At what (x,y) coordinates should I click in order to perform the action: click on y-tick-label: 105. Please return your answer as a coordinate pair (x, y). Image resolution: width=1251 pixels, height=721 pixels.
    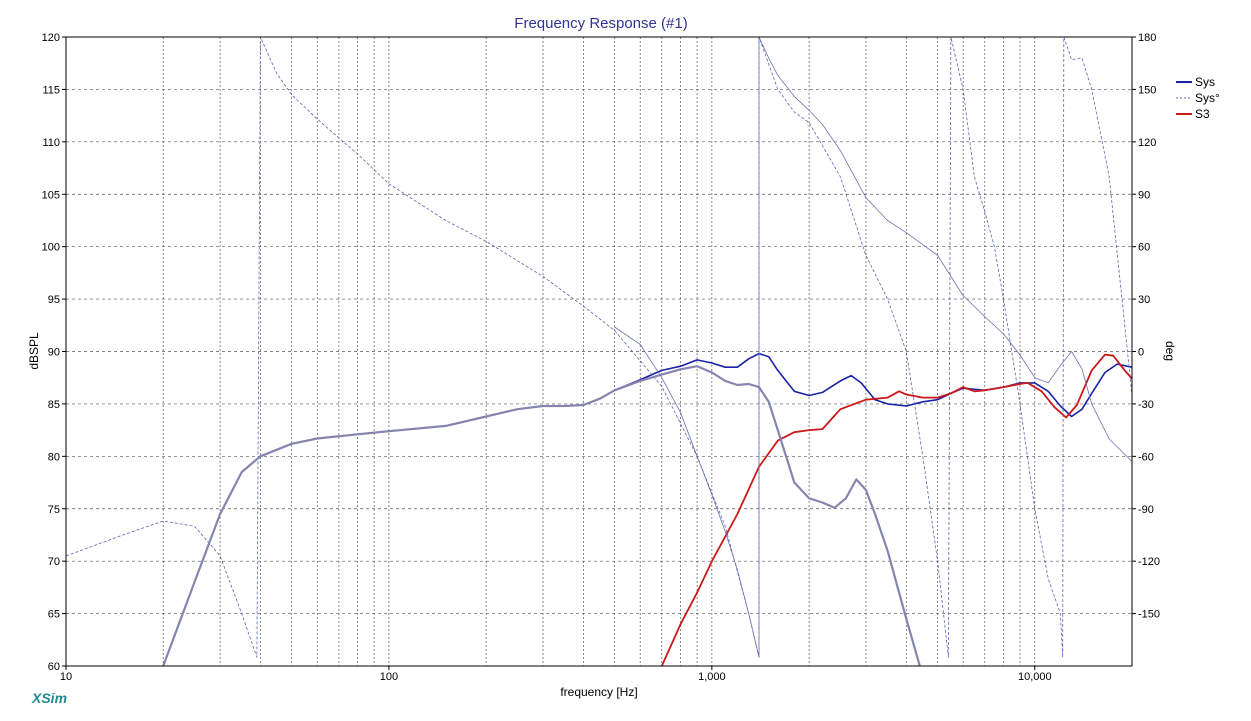
    Looking at the image, I should click on (51, 195).